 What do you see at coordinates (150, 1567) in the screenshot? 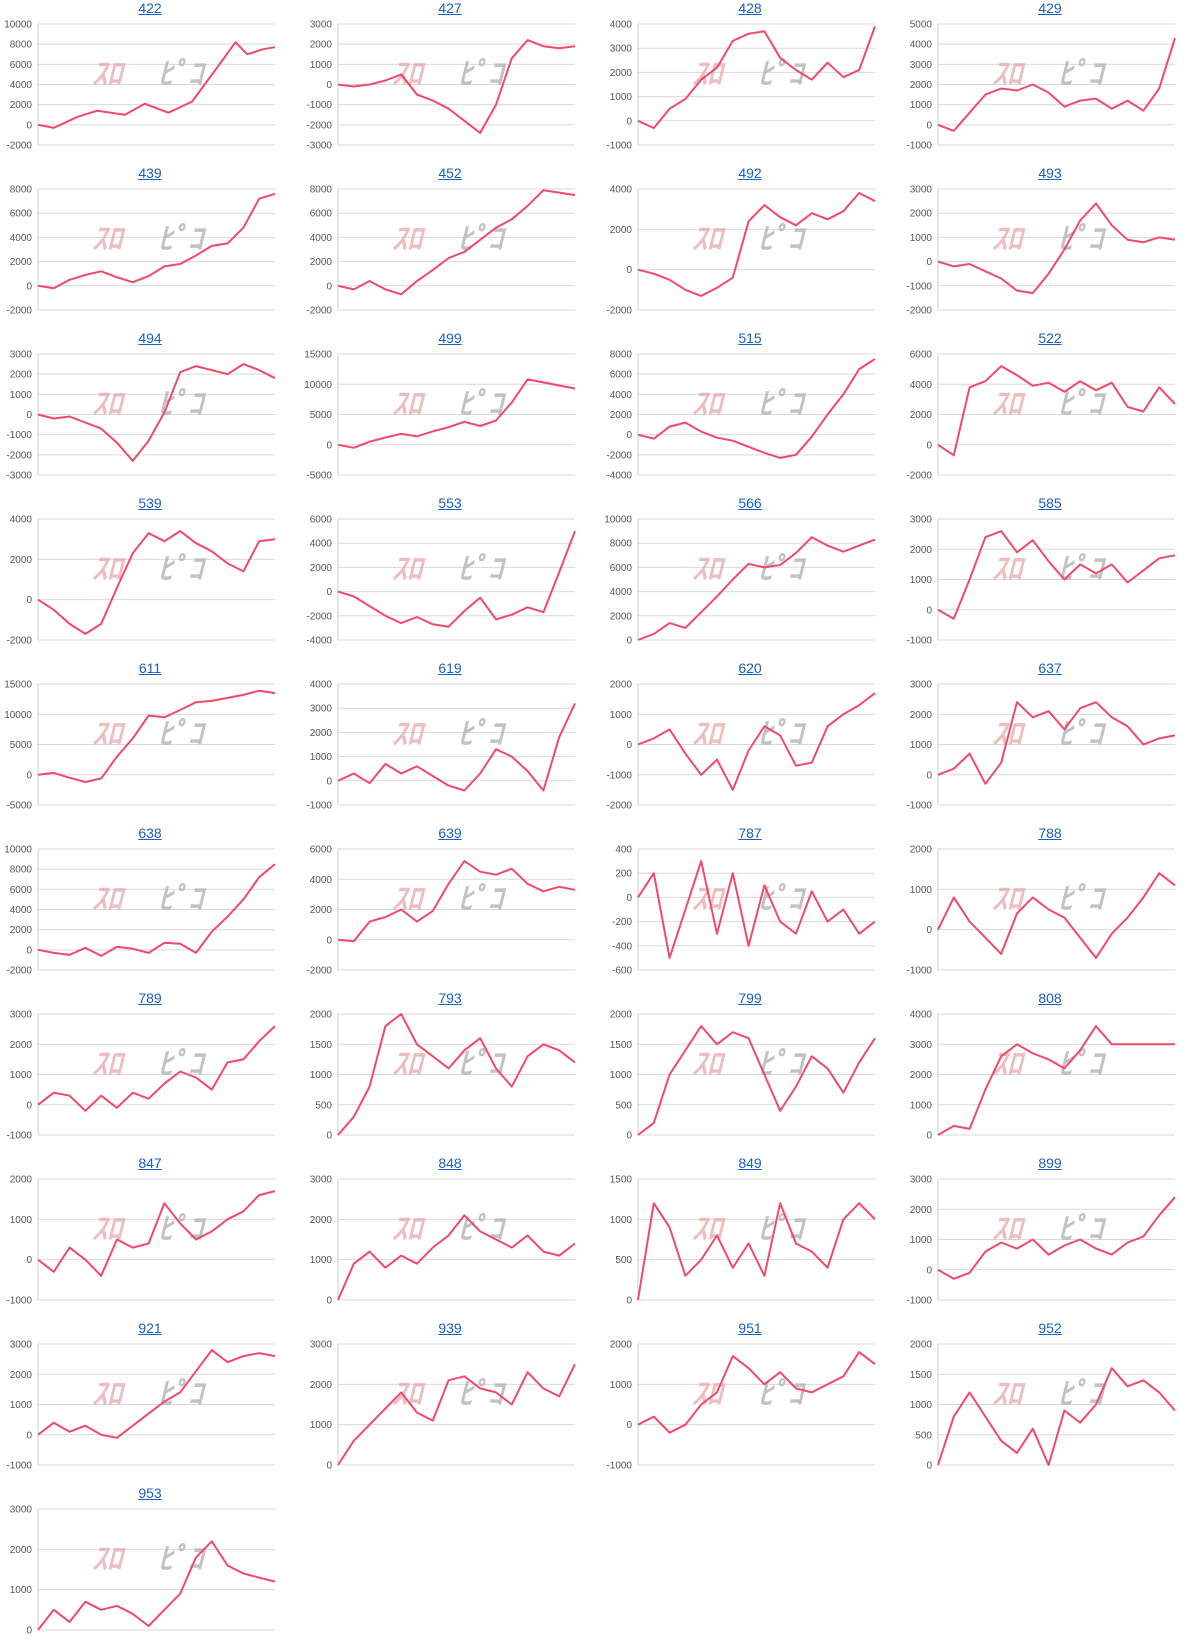
I see `chart-panel-953: 953 0 1000 2000 3000 ｽﾛ ﾋﾟｺ` at bounding box center [150, 1567].